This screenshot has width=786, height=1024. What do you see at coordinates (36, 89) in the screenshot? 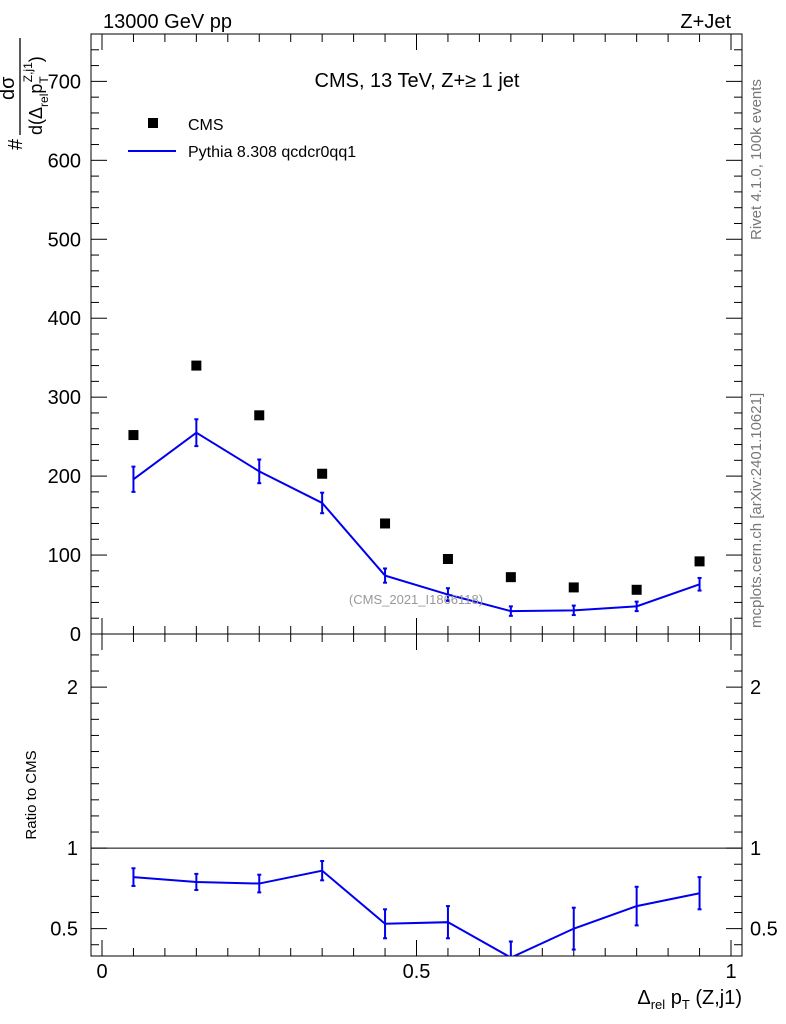
I see `y-label-denom-p: p` at bounding box center [36, 89].